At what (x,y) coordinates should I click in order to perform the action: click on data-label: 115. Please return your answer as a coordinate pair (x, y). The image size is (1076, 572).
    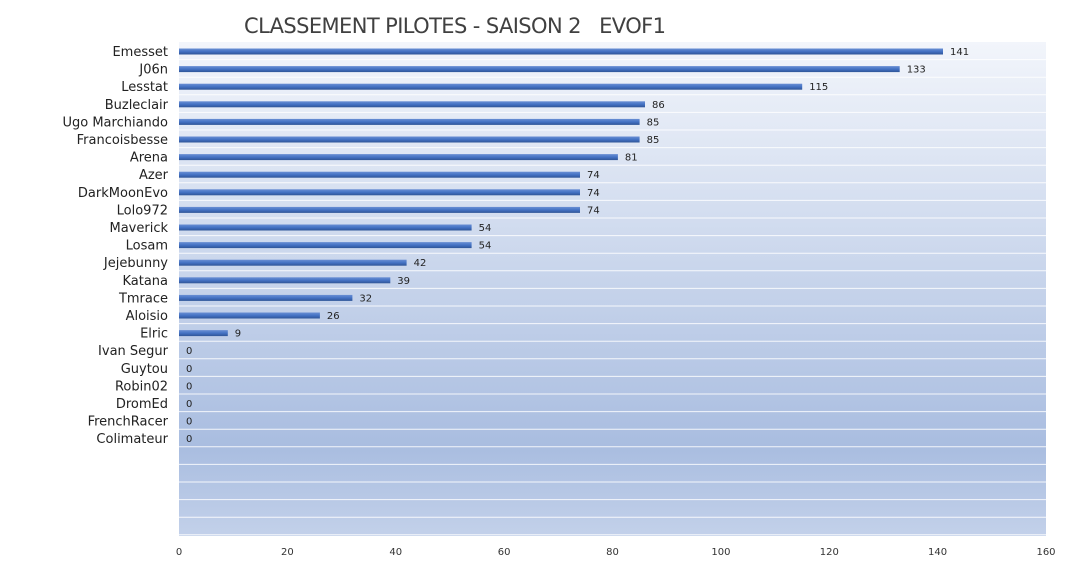
    Looking at the image, I should click on (818, 87).